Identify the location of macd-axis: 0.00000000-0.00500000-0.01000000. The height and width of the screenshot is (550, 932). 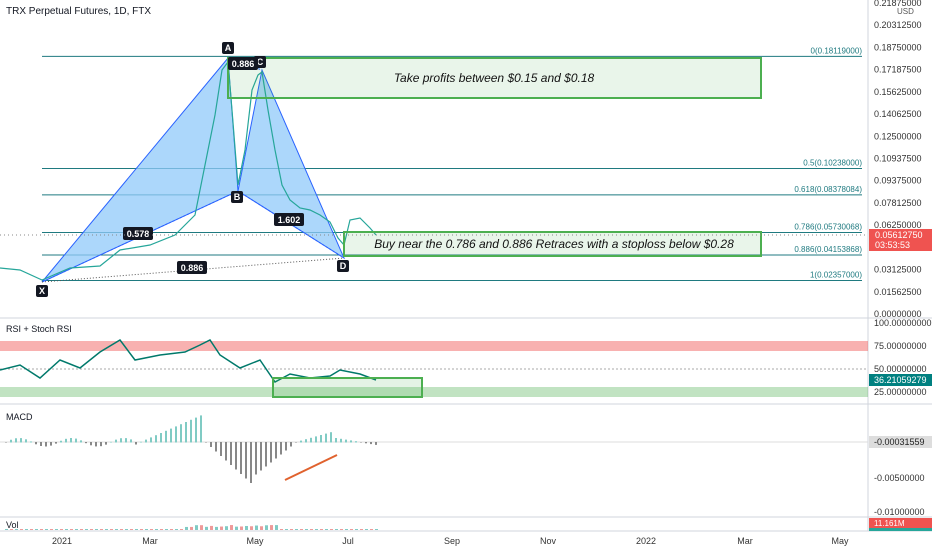
(899, 477).